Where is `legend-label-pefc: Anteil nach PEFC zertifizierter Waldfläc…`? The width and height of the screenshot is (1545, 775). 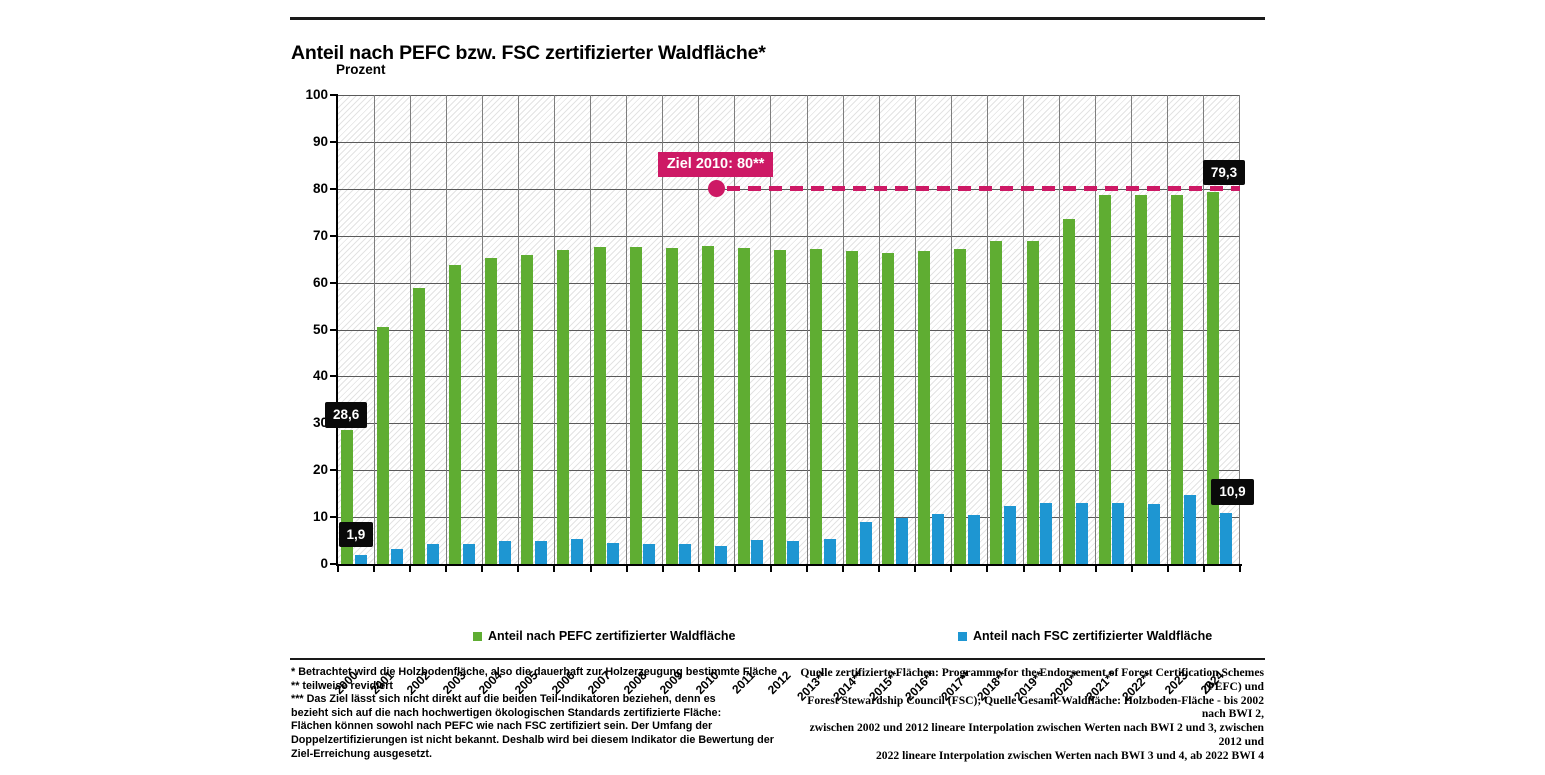 legend-label-pefc: Anteil nach PEFC zertifizierter Waldfläc… is located at coordinates (612, 636).